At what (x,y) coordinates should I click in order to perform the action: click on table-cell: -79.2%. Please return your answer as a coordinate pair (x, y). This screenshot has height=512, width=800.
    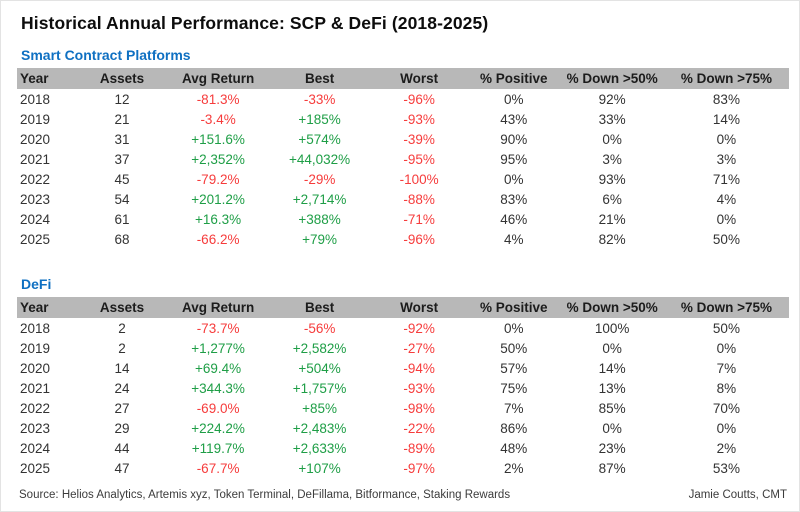
    Looking at the image, I should click on (218, 179).